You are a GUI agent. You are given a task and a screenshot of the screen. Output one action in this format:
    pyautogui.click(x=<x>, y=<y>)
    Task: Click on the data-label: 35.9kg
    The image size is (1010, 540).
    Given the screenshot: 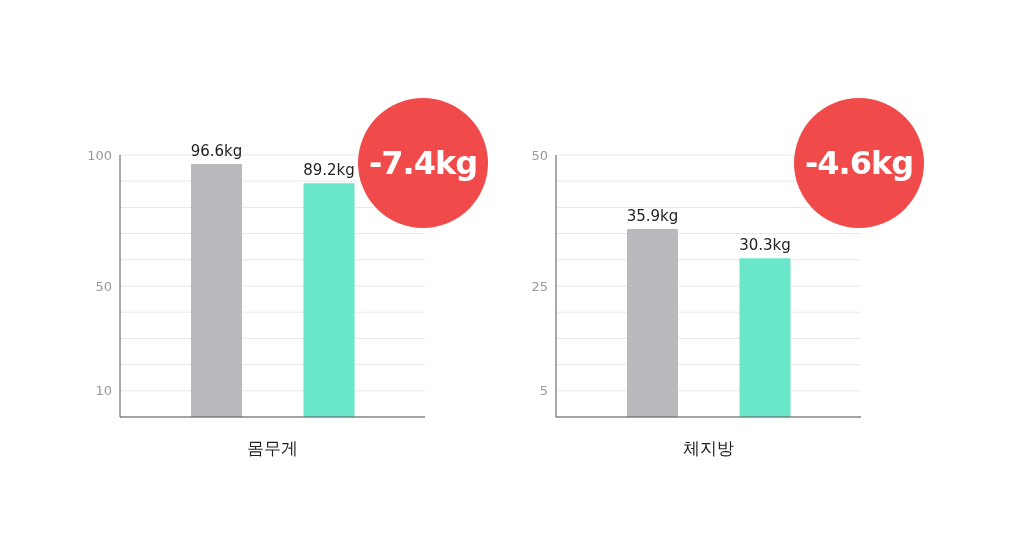 What is the action you would take?
    pyautogui.click(x=652, y=215)
    